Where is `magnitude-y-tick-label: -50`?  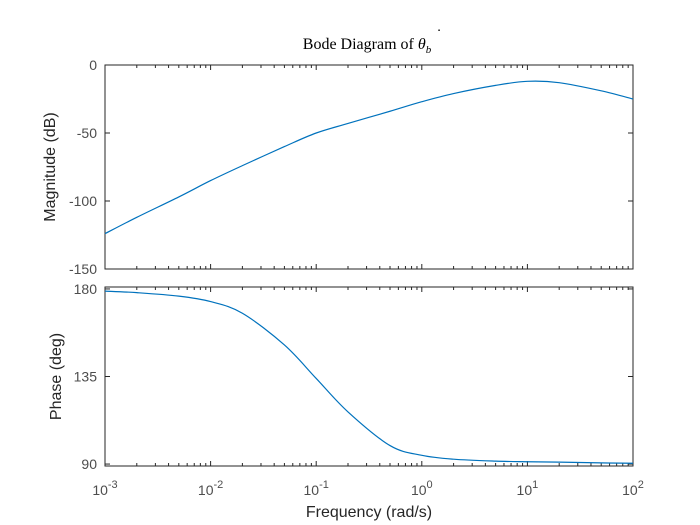
magnitude-y-tick-label: -50 is located at coordinates (87, 133).